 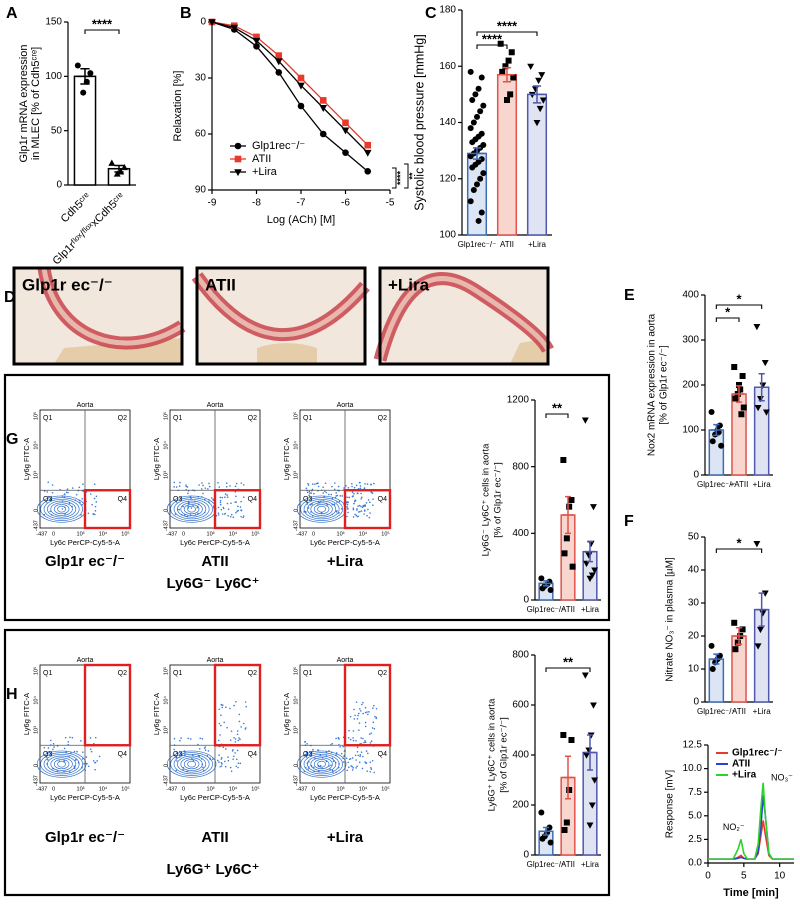 What do you see at coordinates (694, 537) in the screenshot?
I see `y-tick-label: 50` at bounding box center [694, 537].